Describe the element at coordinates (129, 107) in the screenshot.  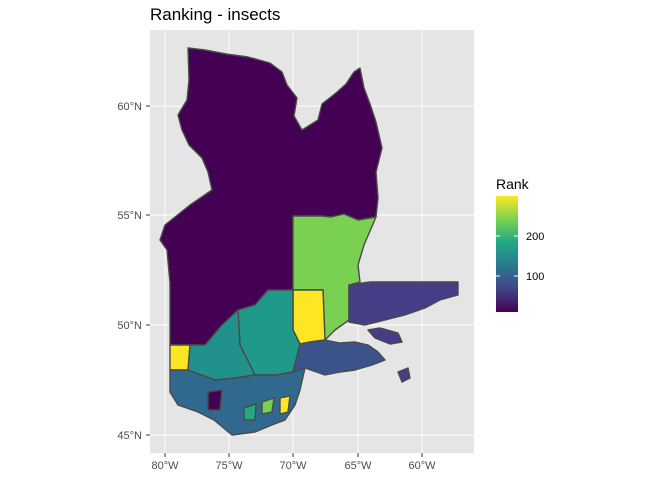
I see `y-tick-label: 60°N` at that location.